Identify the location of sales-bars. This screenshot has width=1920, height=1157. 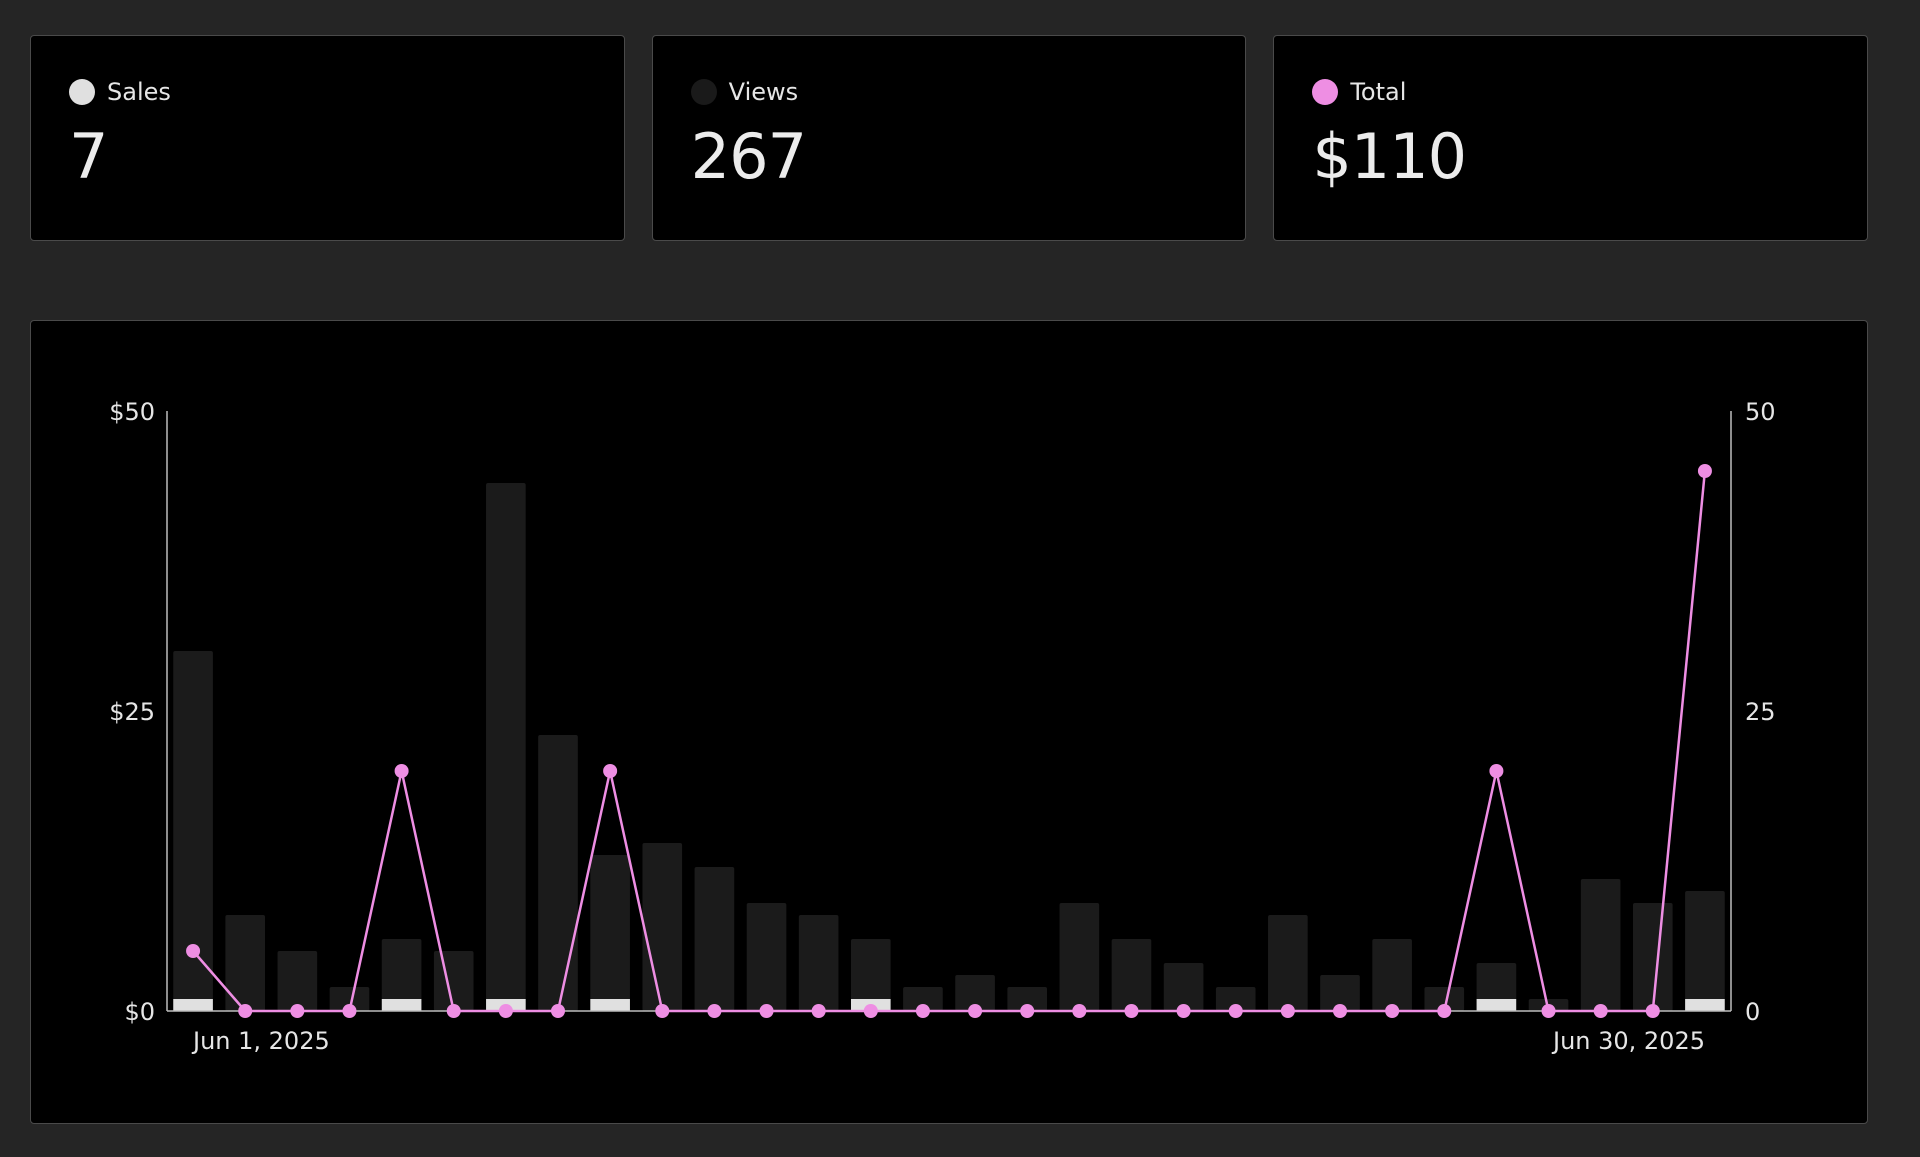
(949, 1005).